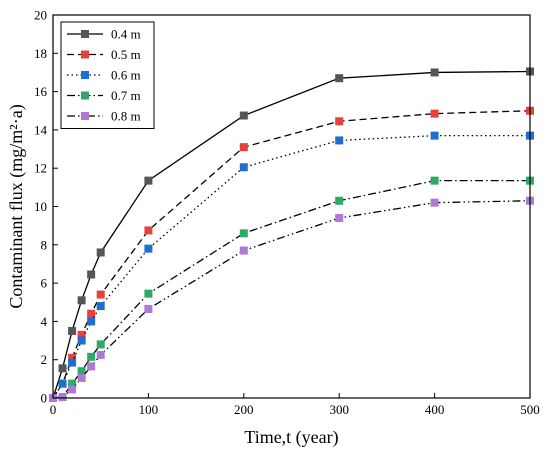 The width and height of the screenshot is (550, 450). What do you see at coordinates (40, 206) in the screenshot?
I see `y-tick-label: 10` at bounding box center [40, 206].